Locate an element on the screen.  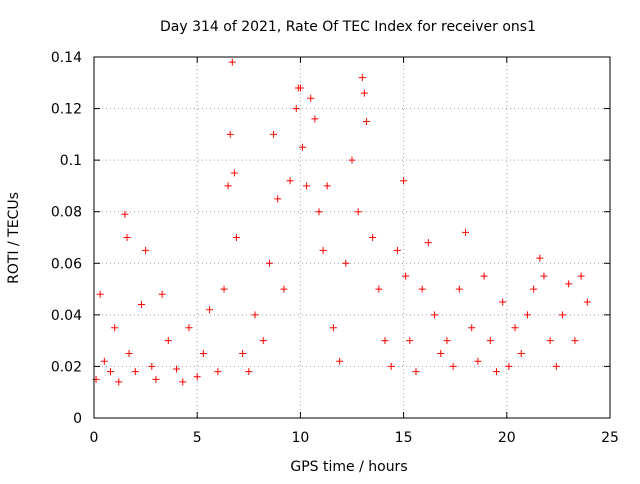
x-tick-label: 5 is located at coordinates (197, 438).